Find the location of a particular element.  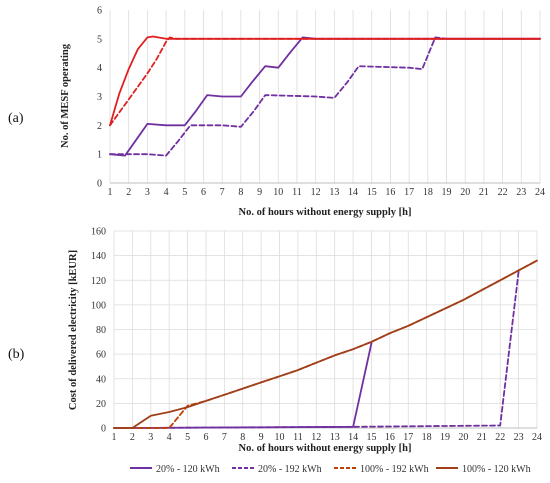

panel-a-y-tick-label: 3 is located at coordinates (99, 97).